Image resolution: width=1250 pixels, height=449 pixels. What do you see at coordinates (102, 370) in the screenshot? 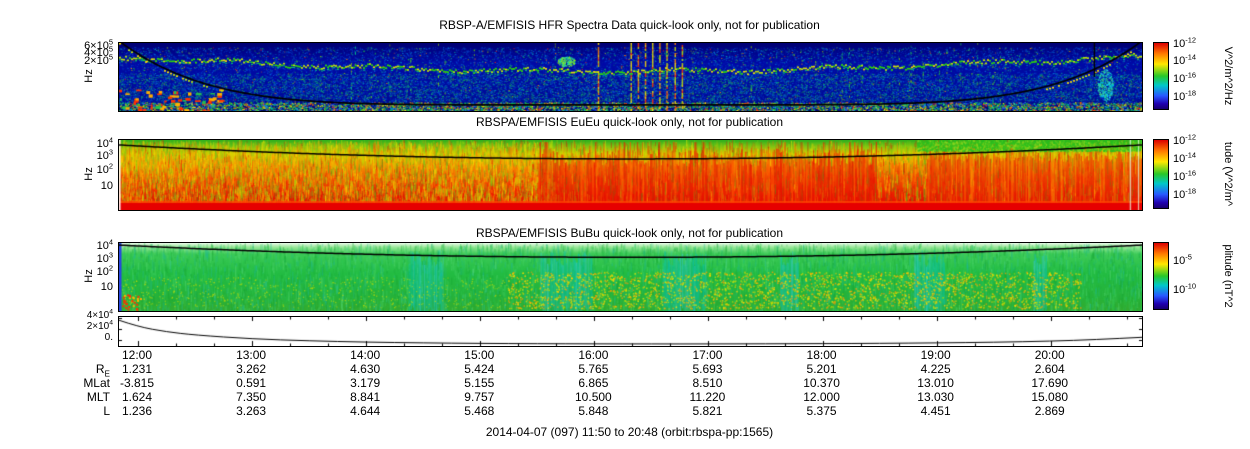
I see `ephemeris-row-label-r: RE` at bounding box center [102, 370].